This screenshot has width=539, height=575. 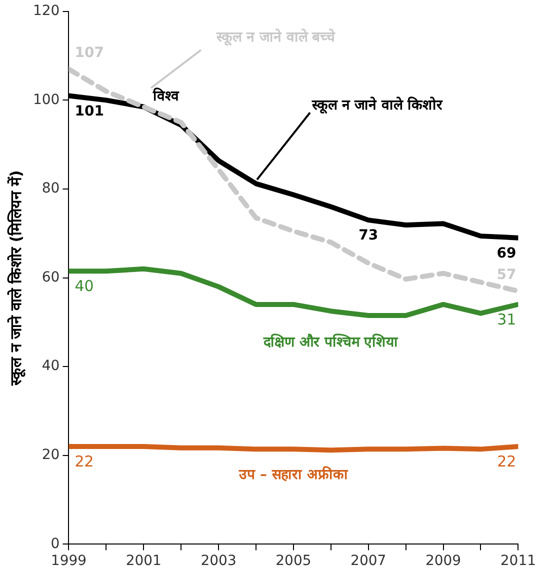 What do you see at coordinates (51, 277) in the screenshot?
I see `y-tick-label: 60` at bounding box center [51, 277].